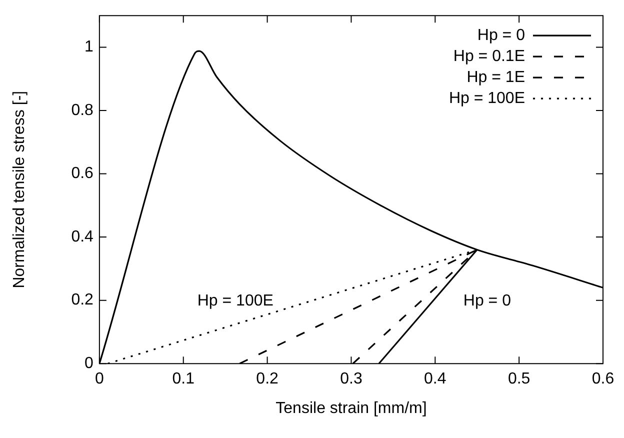  I want to click on legend-label: Hp = 0.1E, so click(489, 57).